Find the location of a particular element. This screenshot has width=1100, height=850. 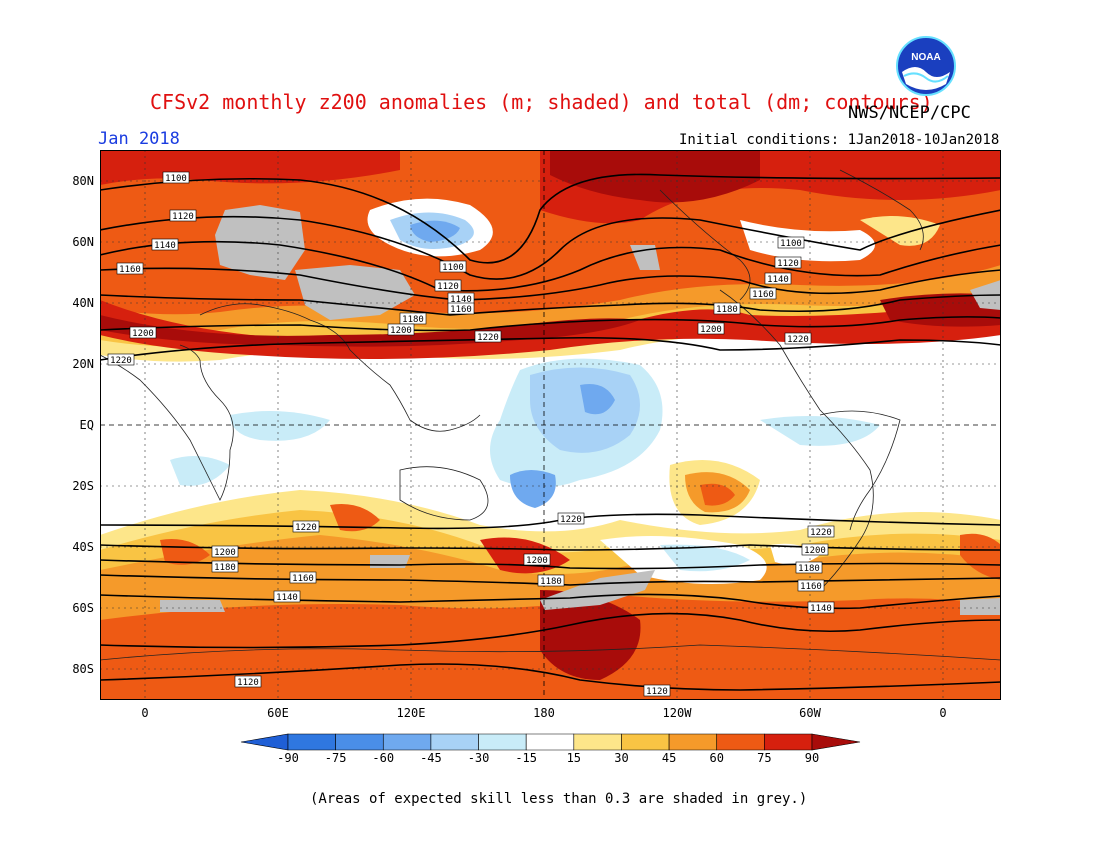

lon-label: 120E is located at coordinates (411, 713).